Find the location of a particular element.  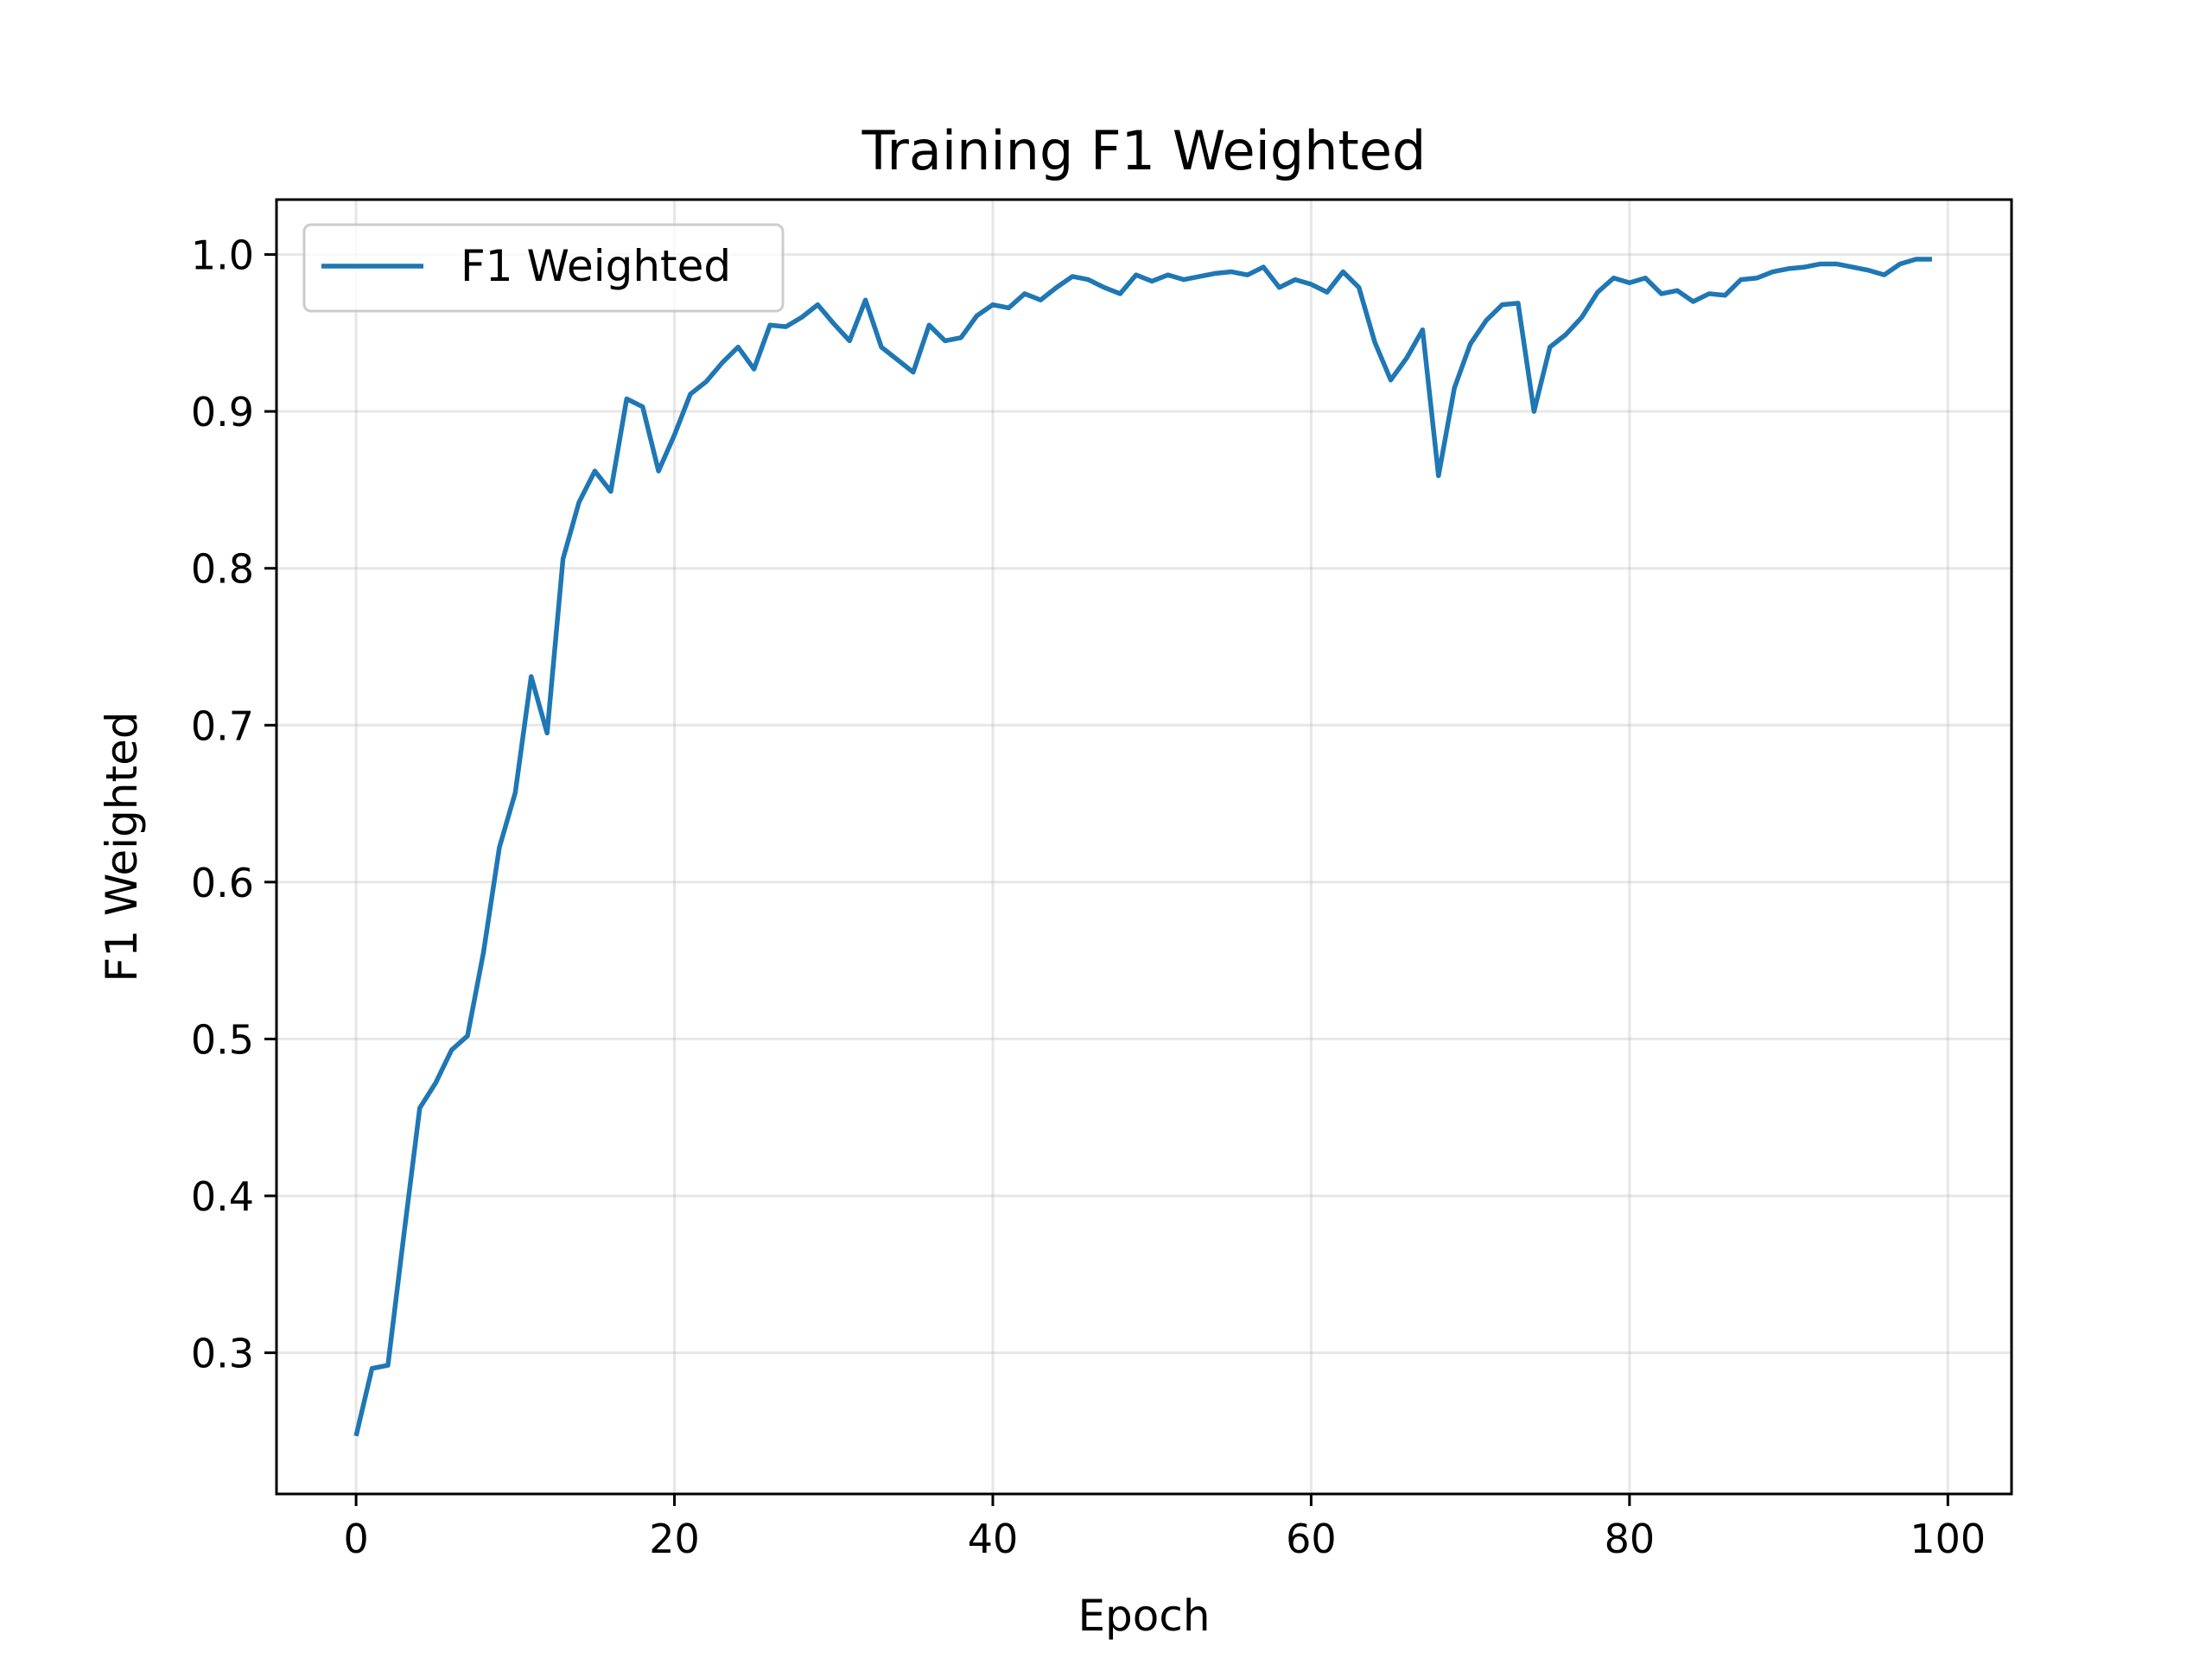

y-tick-label: 1.0 is located at coordinates (222, 255).